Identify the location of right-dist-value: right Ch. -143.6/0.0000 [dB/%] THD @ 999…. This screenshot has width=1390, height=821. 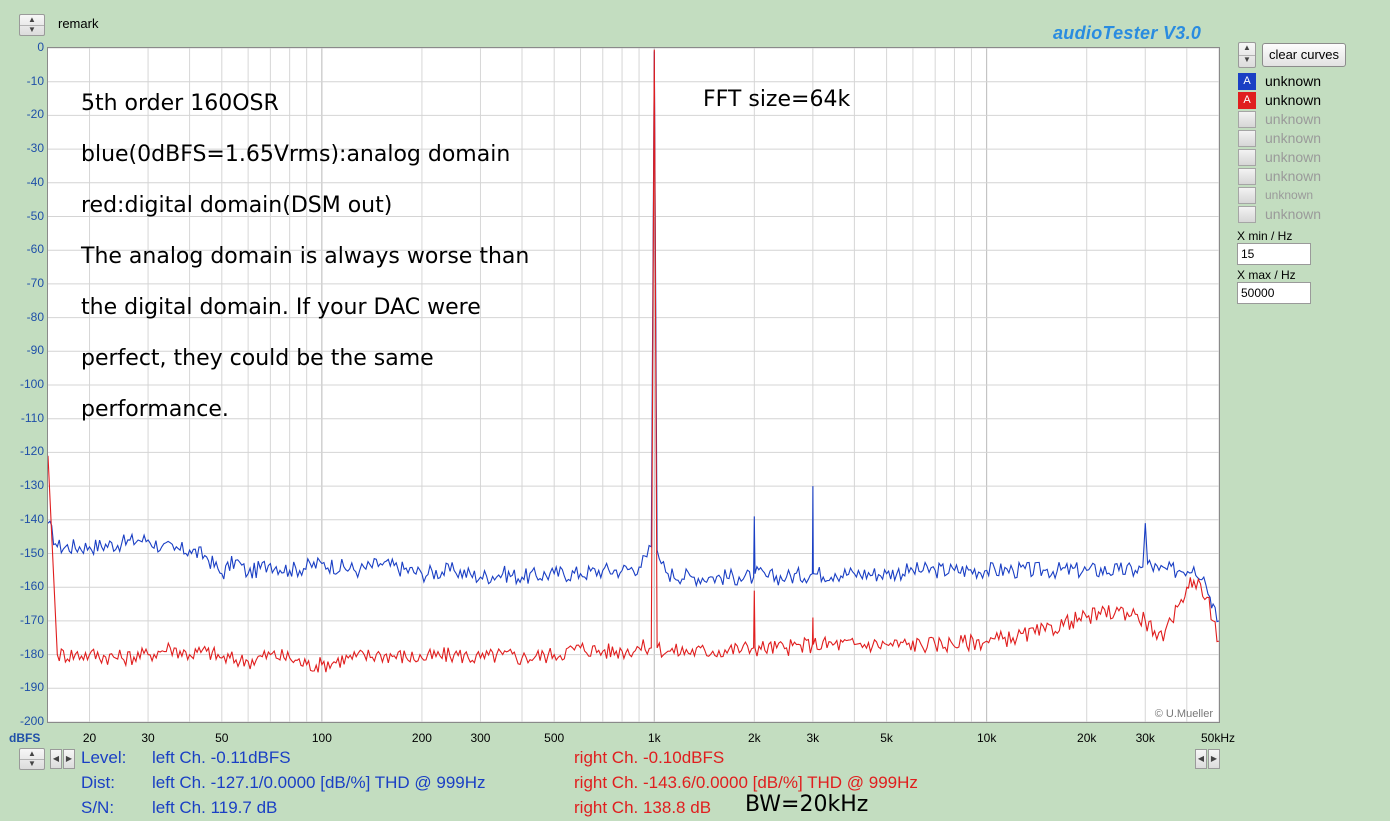
(746, 782).